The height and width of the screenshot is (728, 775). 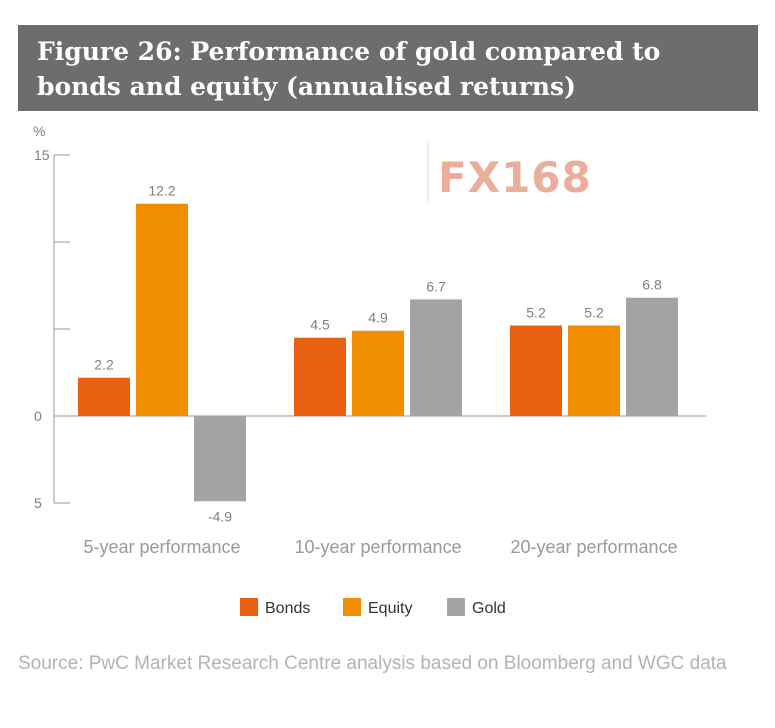 What do you see at coordinates (515, 177) in the screenshot?
I see `watermark-logo: FX168` at bounding box center [515, 177].